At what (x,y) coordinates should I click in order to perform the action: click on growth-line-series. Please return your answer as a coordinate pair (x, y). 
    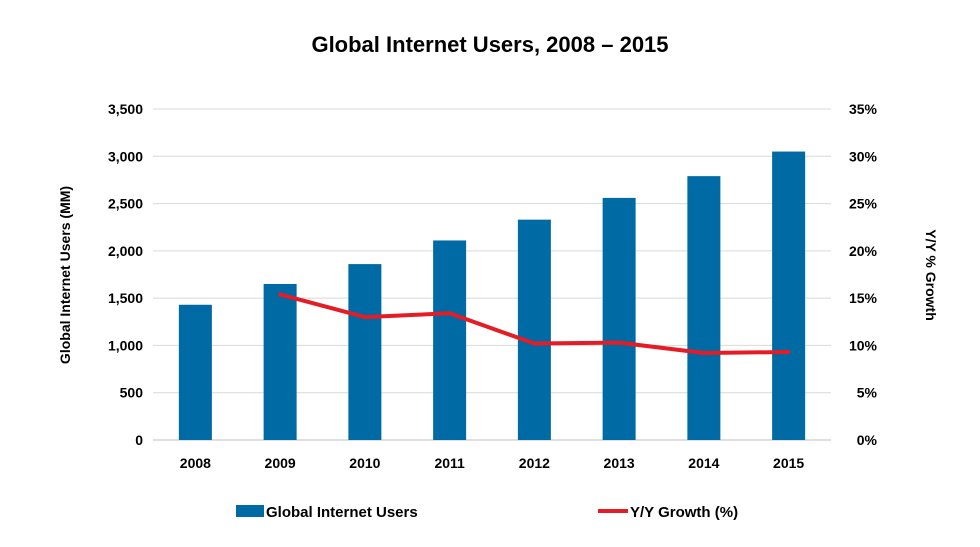
    Looking at the image, I should click on (534, 323).